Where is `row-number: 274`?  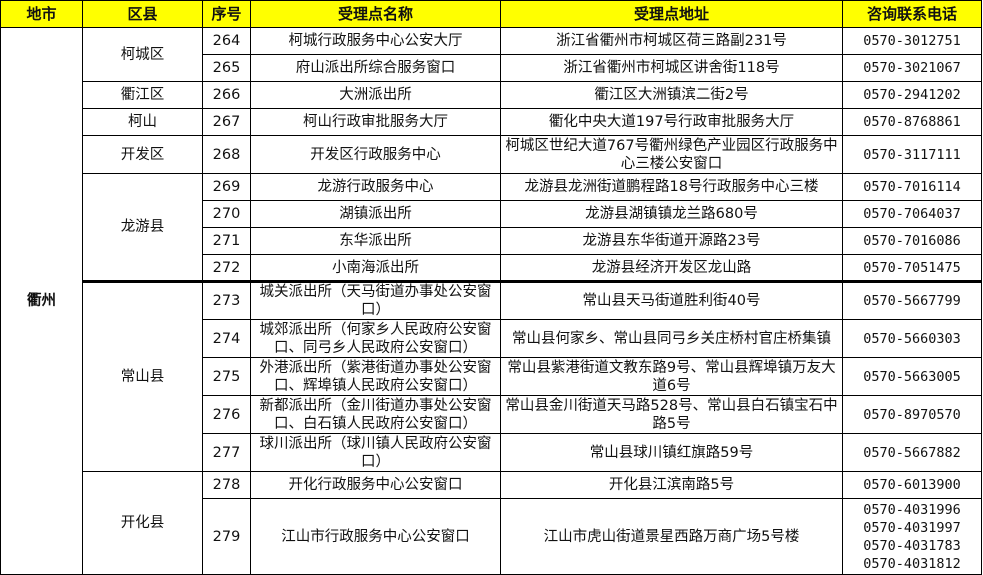
row-number: 274 is located at coordinates (226, 338).